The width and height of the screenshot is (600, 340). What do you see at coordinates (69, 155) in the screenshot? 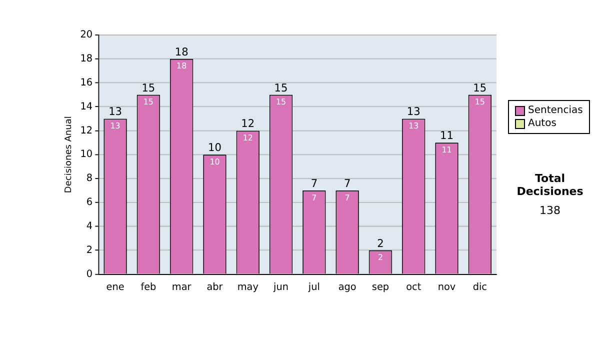
I see `y-axis-title: Decisiones Anual` at bounding box center [69, 155].